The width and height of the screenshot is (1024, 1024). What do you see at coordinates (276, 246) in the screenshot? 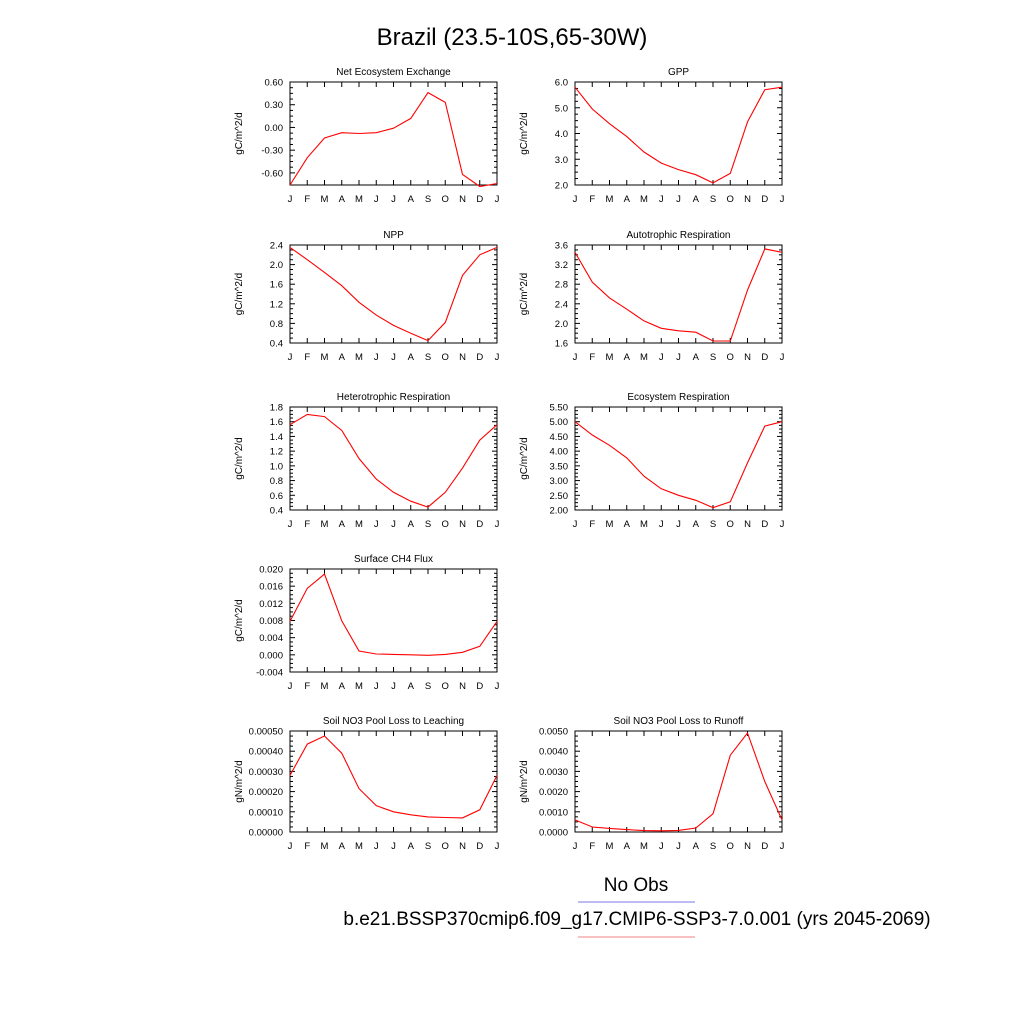
I see `y-tick-label: 2.4` at bounding box center [276, 246].